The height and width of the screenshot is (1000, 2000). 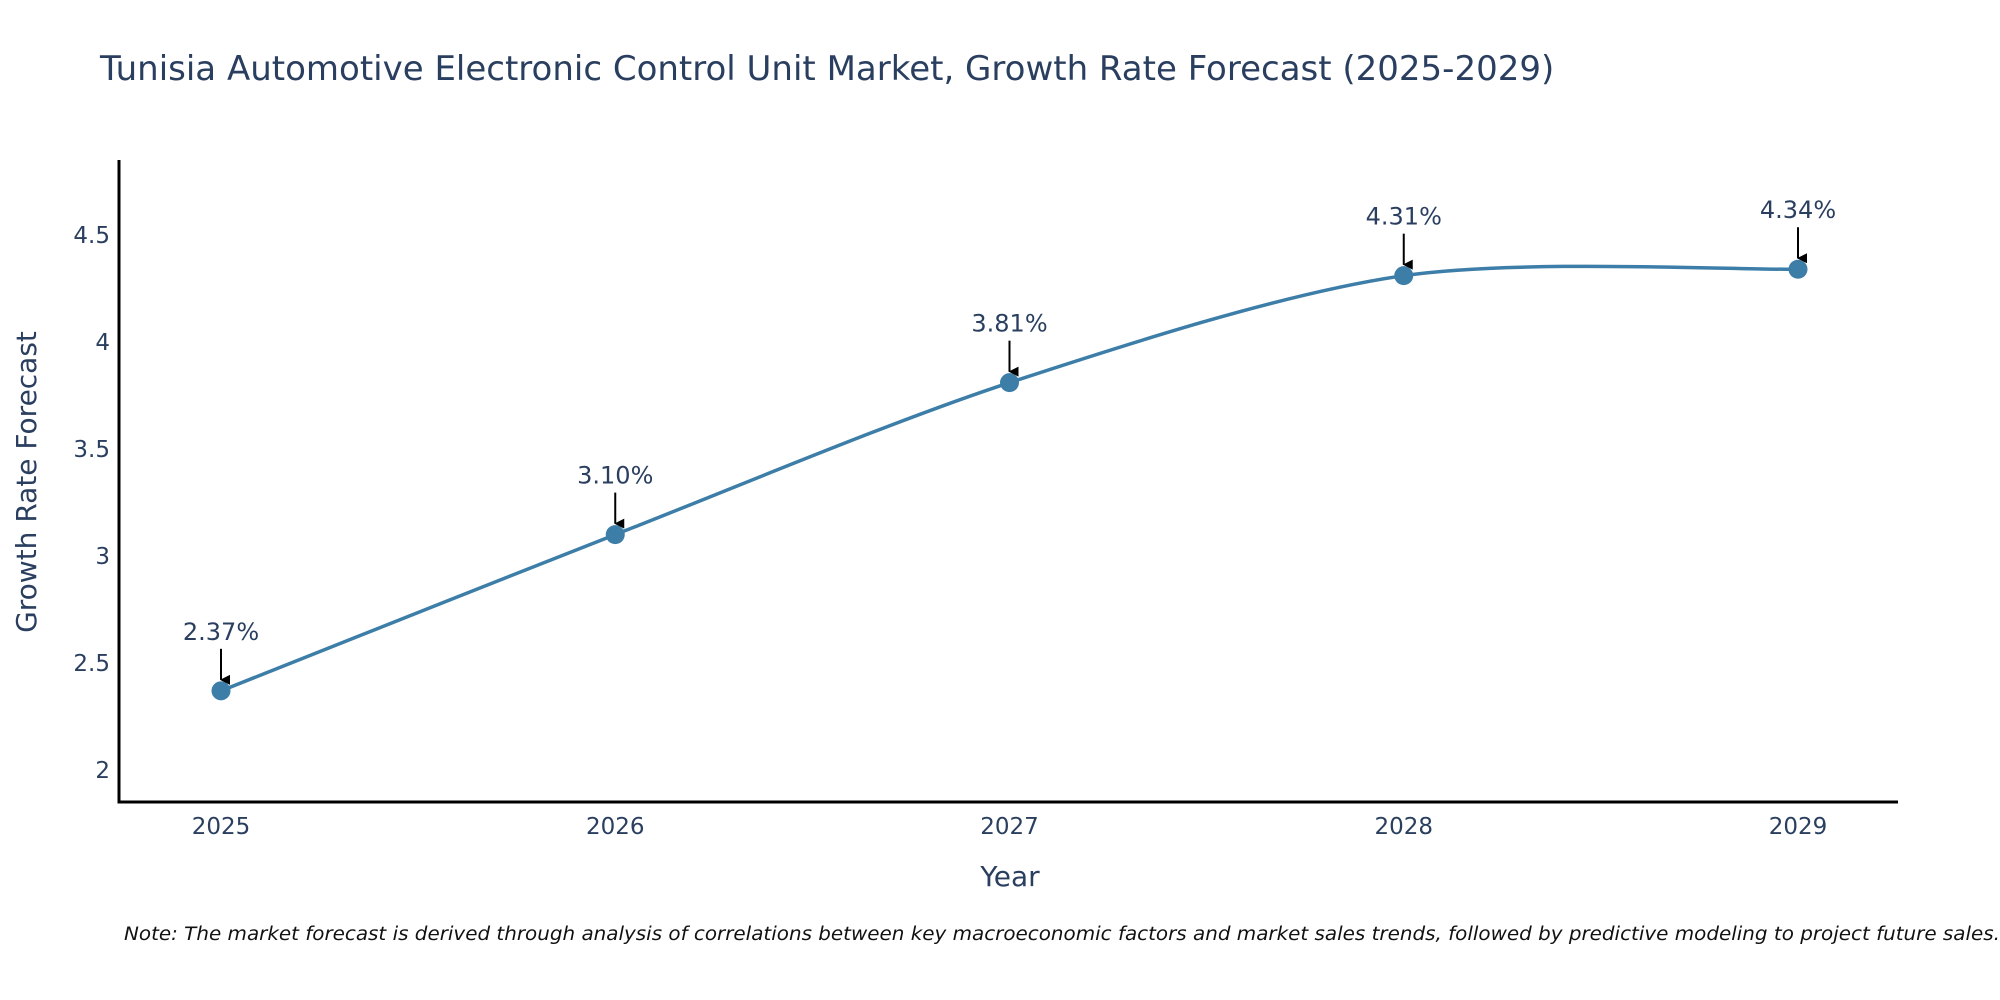 I want to click on y-tick-label: 2.5, so click(x=91, y=664).